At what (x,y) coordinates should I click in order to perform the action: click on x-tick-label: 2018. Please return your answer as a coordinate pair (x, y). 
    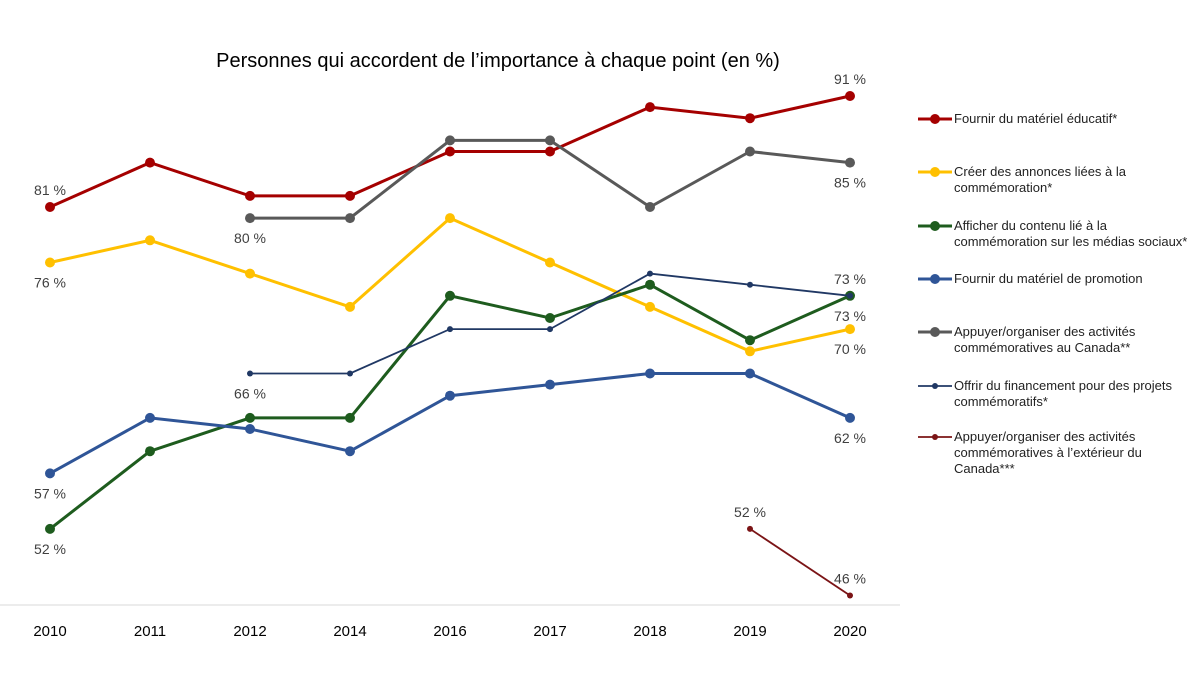
    Looking at the image, I should click on (649, 631).